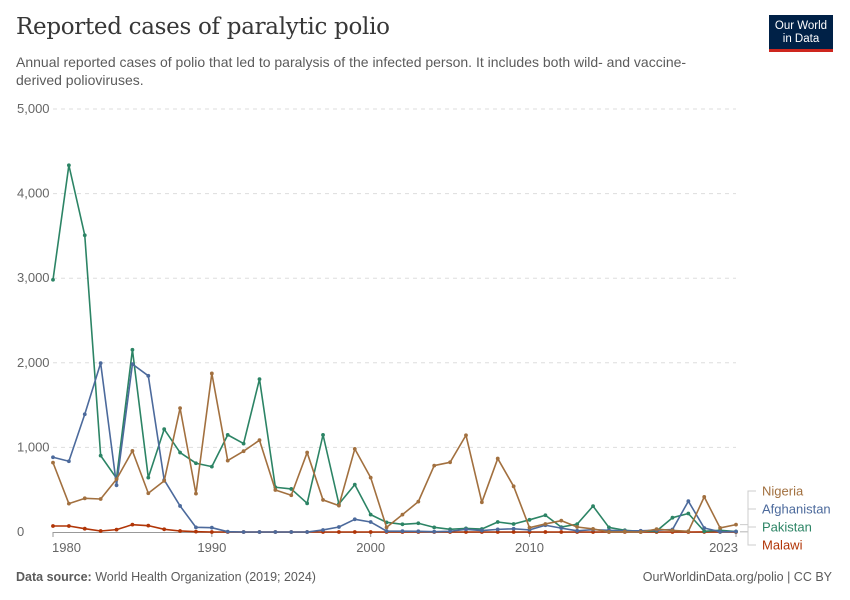 The height and width of the screenshot is (600, 850). Describe the element at coordinates (529, 547) in the screenshot. I see `x-tick-label: 2010` at that location.